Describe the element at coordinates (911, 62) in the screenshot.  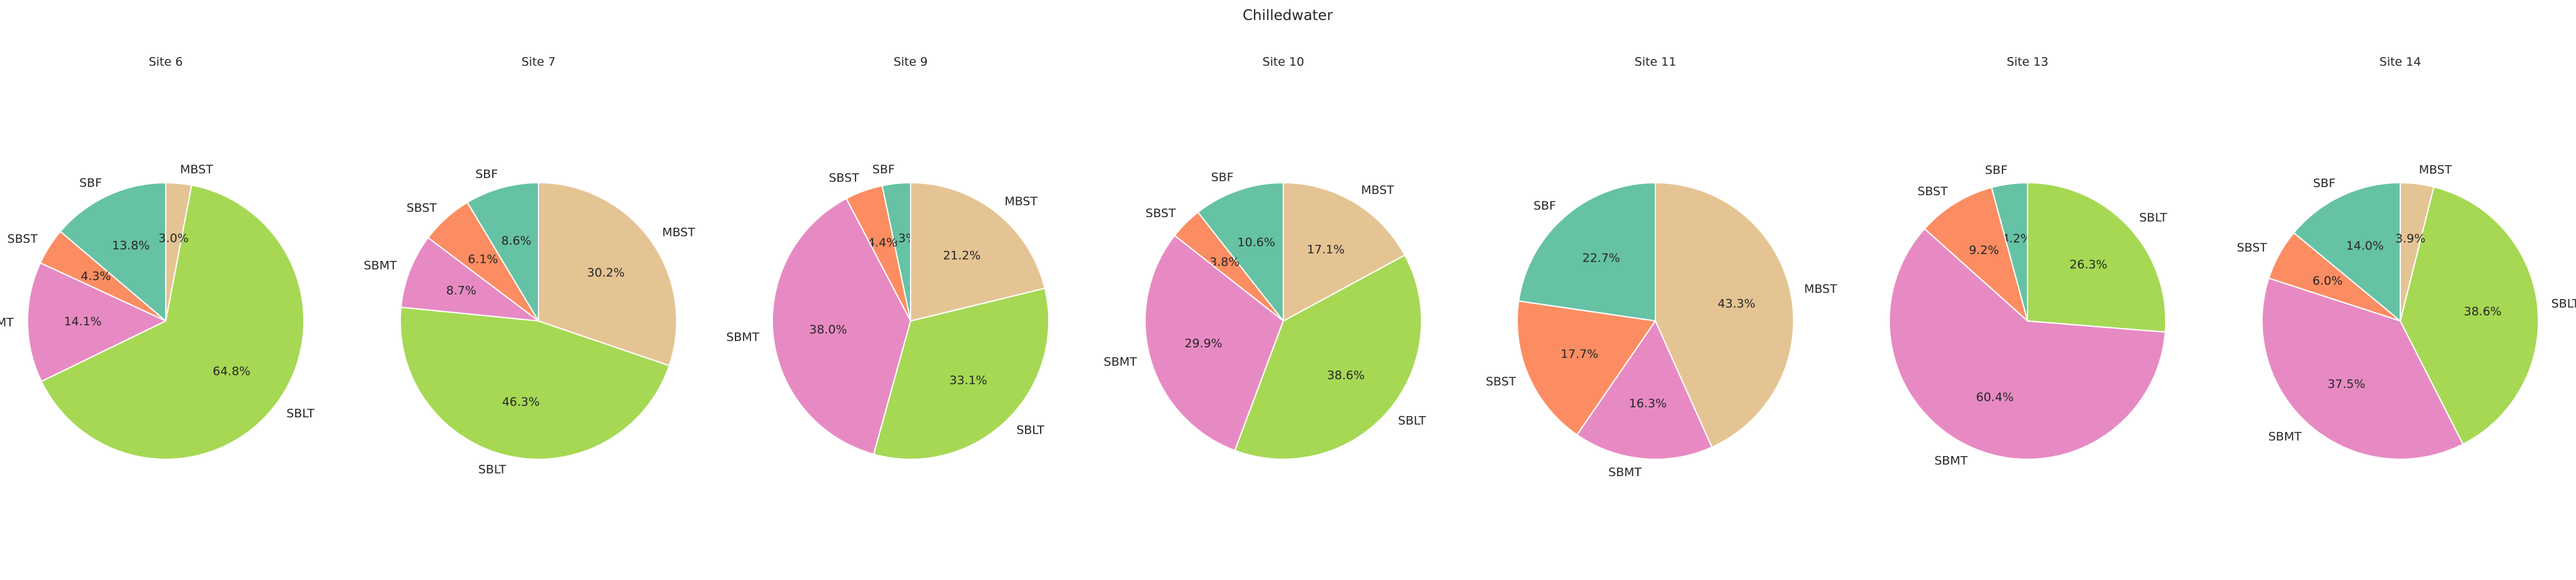
I see `pie-title: Site 9` at that location.